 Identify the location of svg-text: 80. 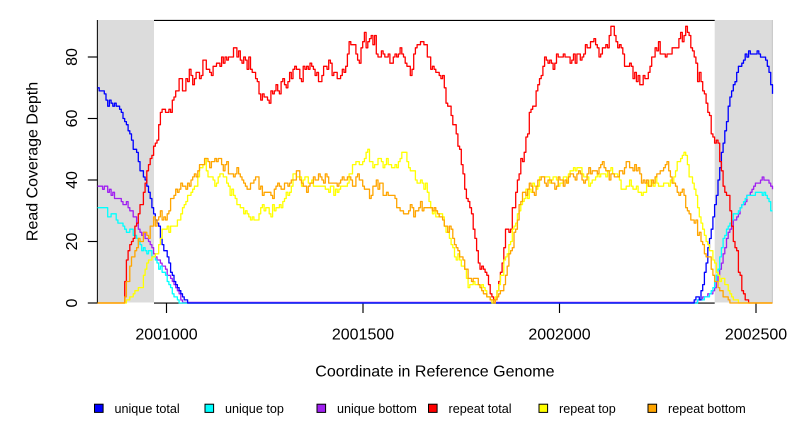
(72, 57).